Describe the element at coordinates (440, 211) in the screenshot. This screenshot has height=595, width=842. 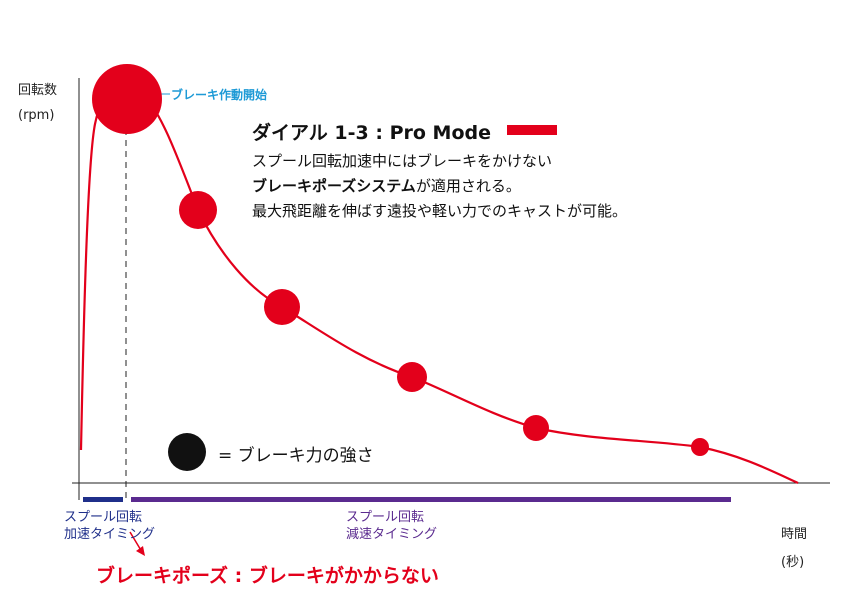
I see `description-line-3: 最大飛距離を伸ばす遠投や軽い力でのキャストが可能。` at that location.